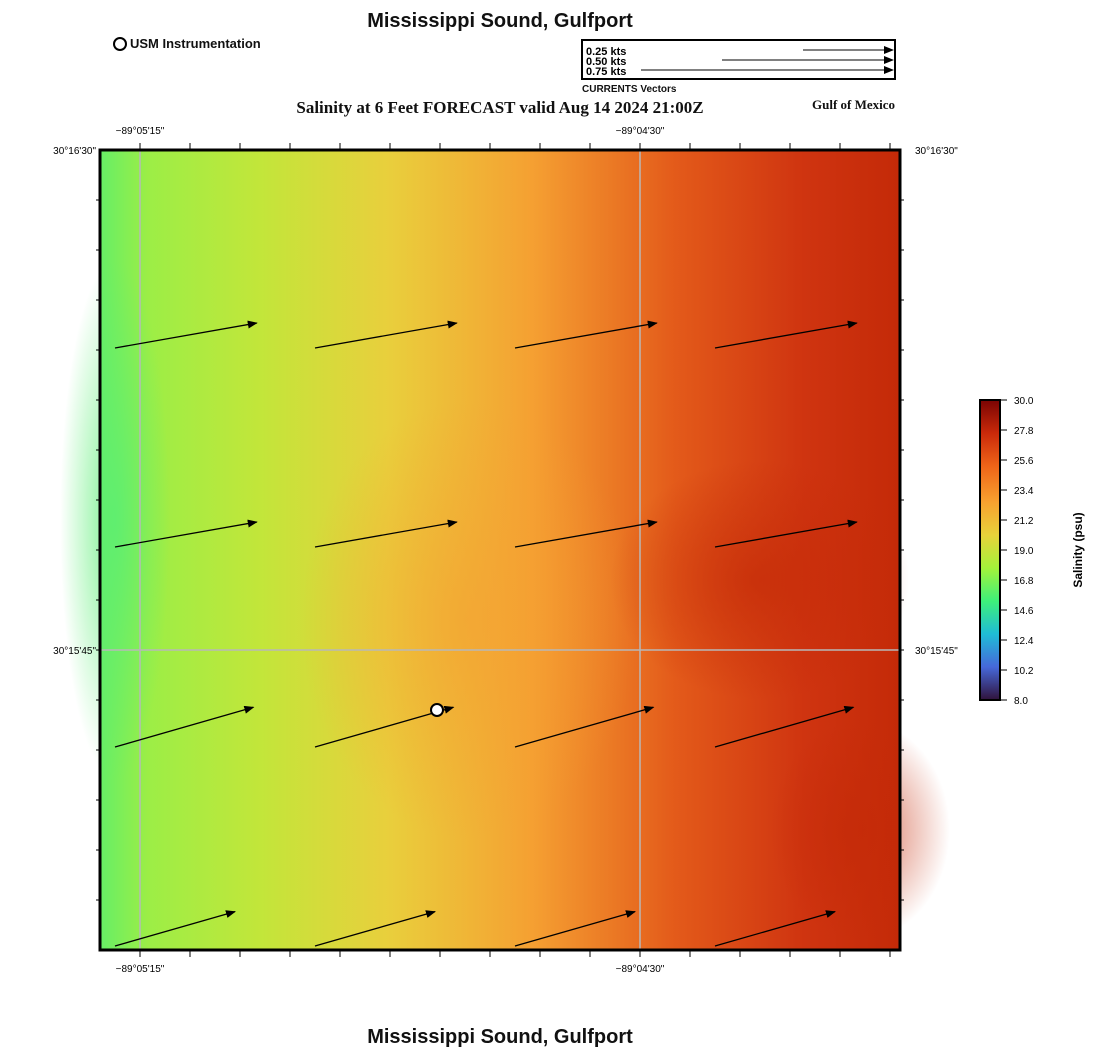 The width and height of the screenshot is (1100, 1050). I want to click on colorbar-label: Salinity (psu), so click(1078, 549).